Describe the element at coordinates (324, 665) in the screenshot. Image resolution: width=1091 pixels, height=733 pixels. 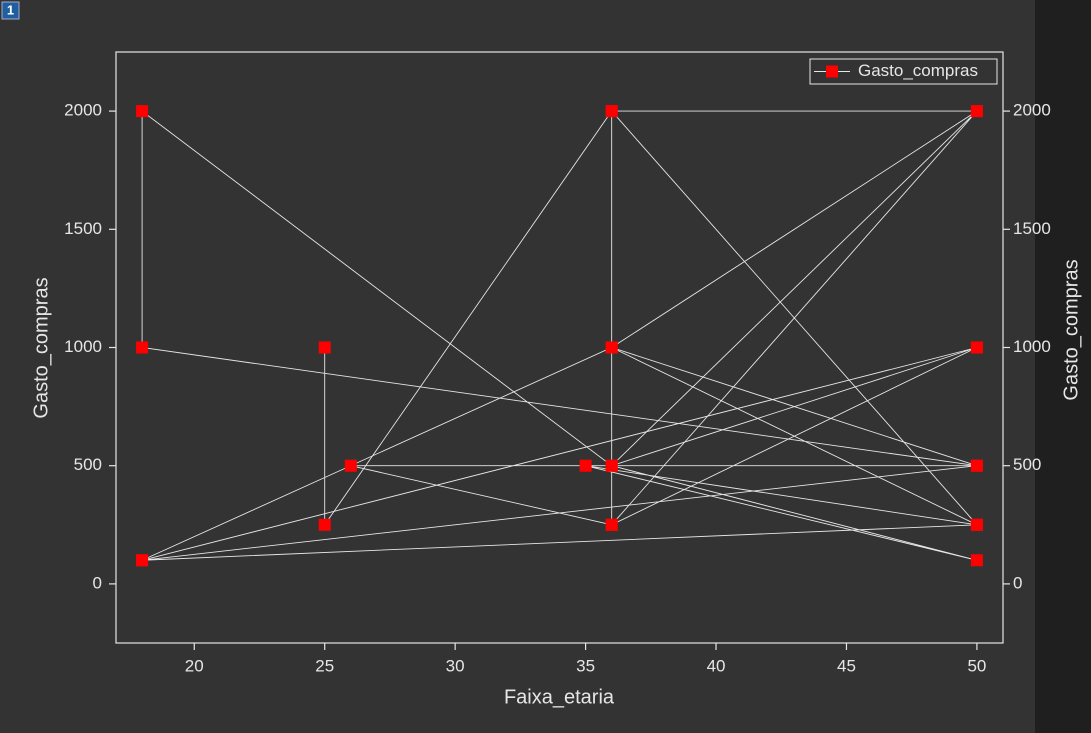
I see `x-tick-label: 25` at that location.